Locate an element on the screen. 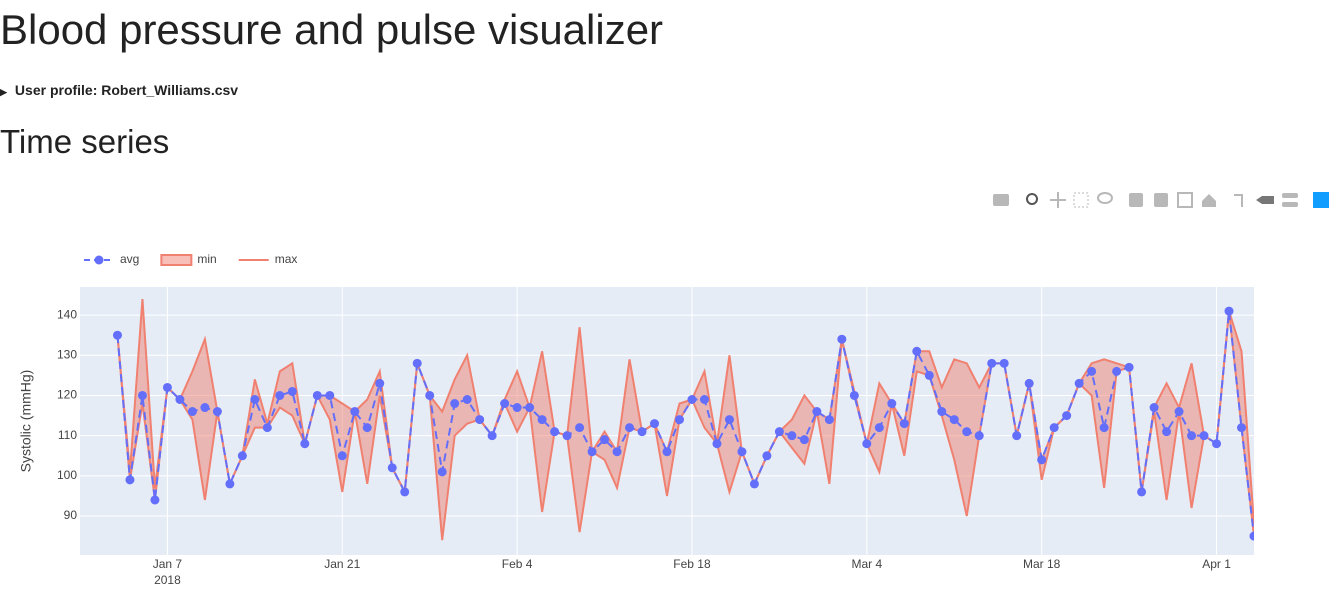 The height and width of the screenshot is (596, 1334). pan-button is located at coordinates (1058, 200).